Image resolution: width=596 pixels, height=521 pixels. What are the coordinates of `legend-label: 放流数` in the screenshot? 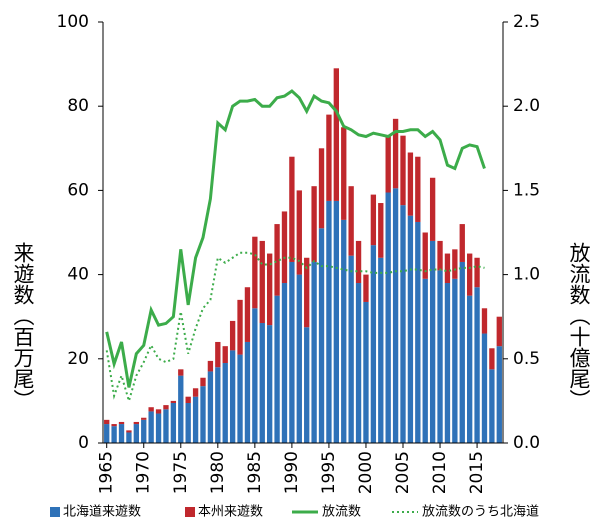 It's located at (341, 512).